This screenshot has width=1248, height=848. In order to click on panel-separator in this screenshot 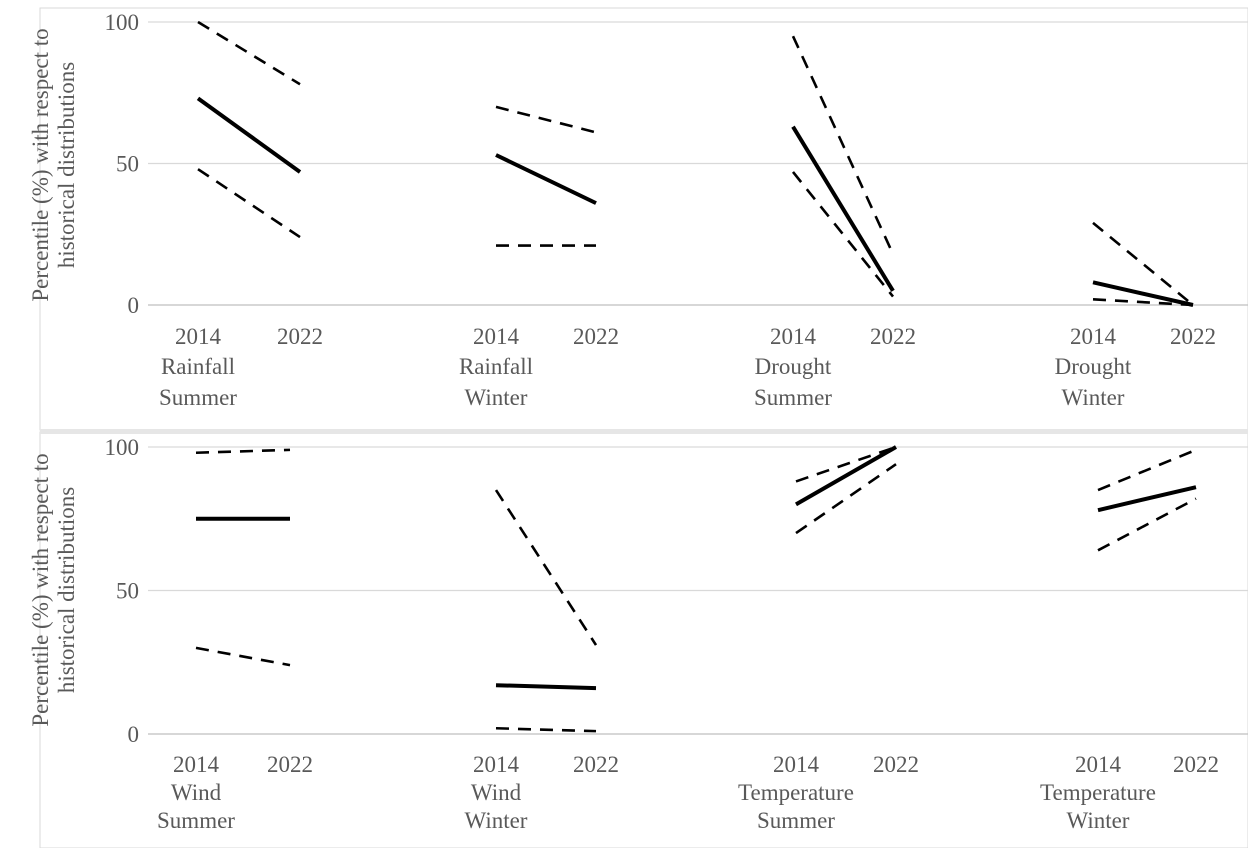, I will do `click(644, 431)`.